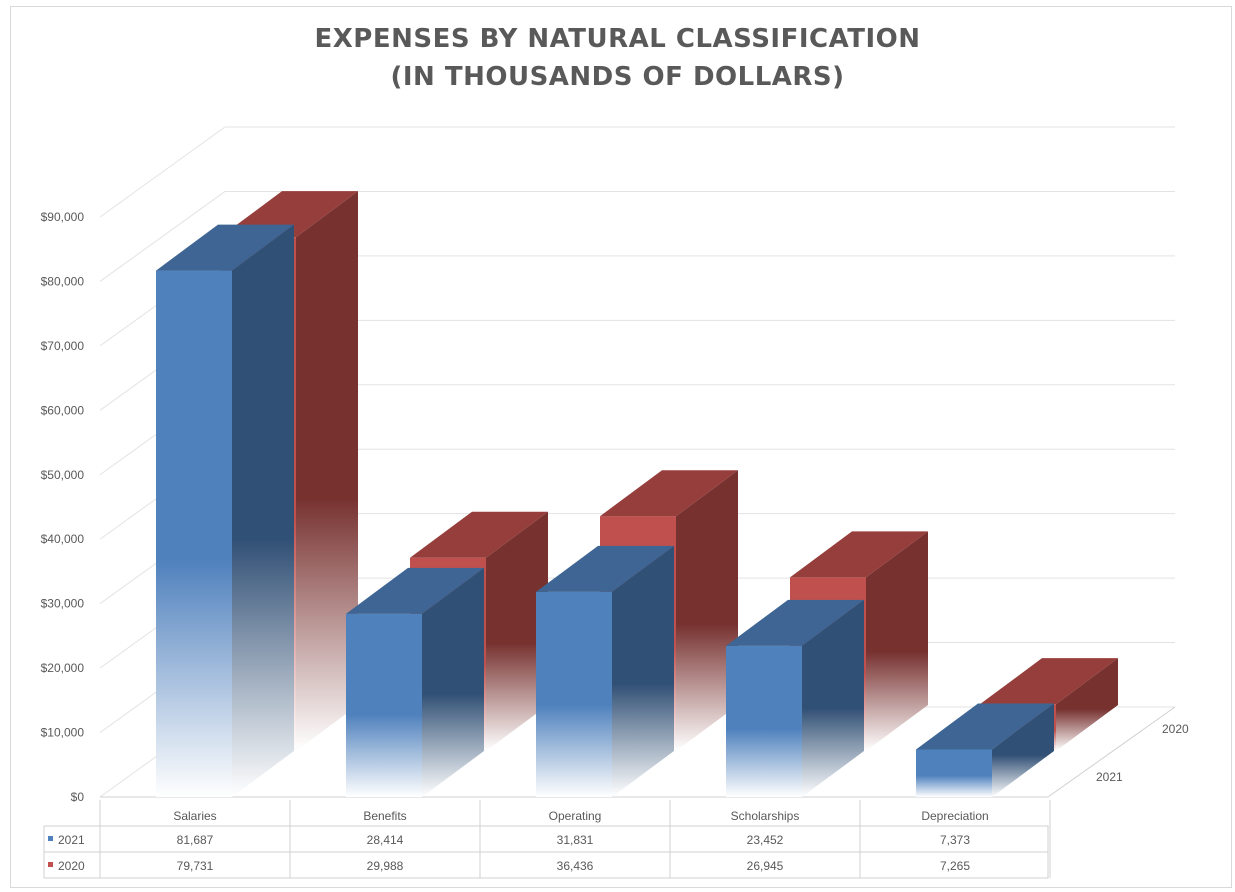  I want to click on depth-label: 2020, so click(1175, 729).